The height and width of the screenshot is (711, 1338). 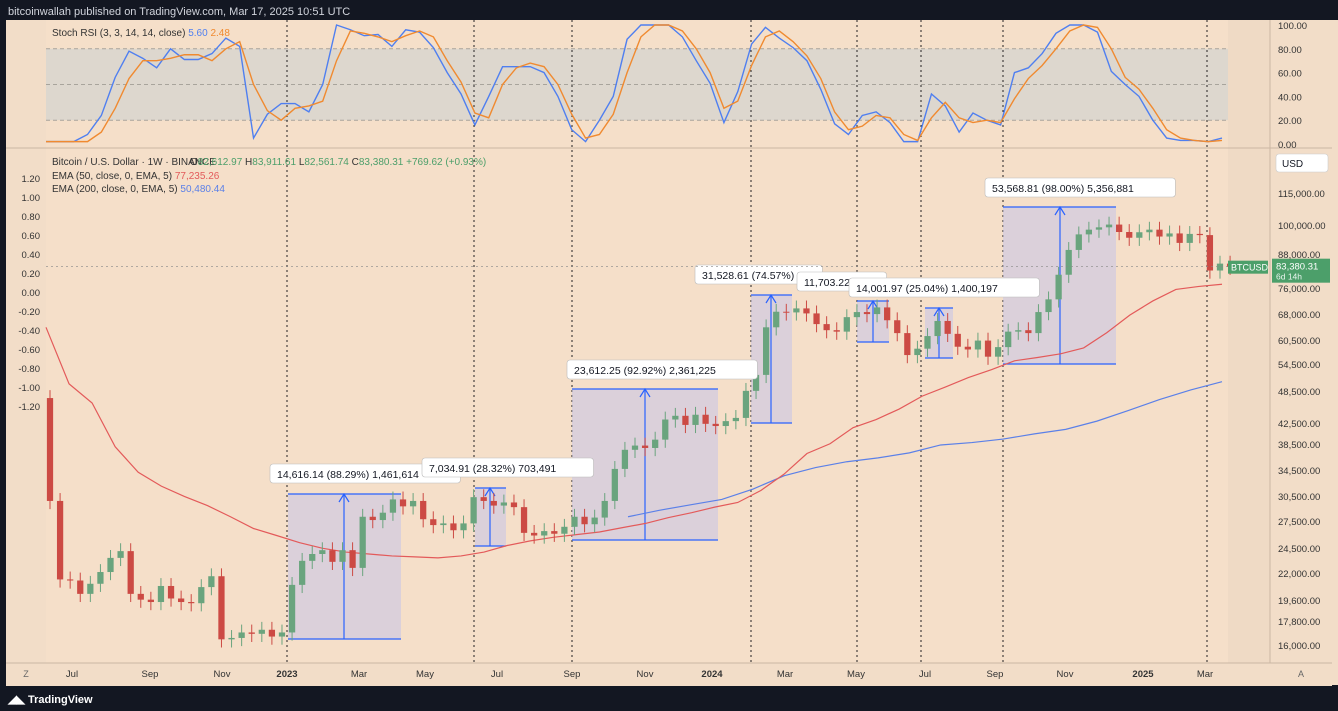 I want to click on tradingview-brand: ◢◣ TradingView, so click(x=50, y=699).